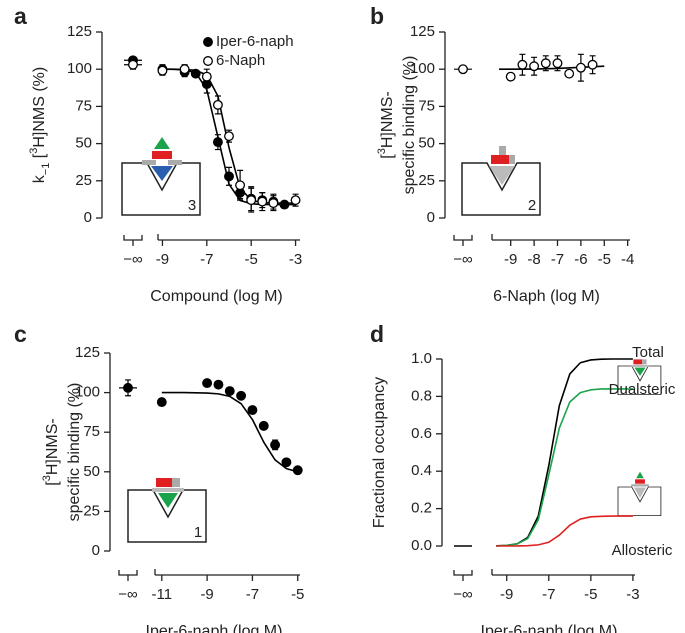  I want to click on y-axis-label: [3H]NMS-, so click(386, 124).